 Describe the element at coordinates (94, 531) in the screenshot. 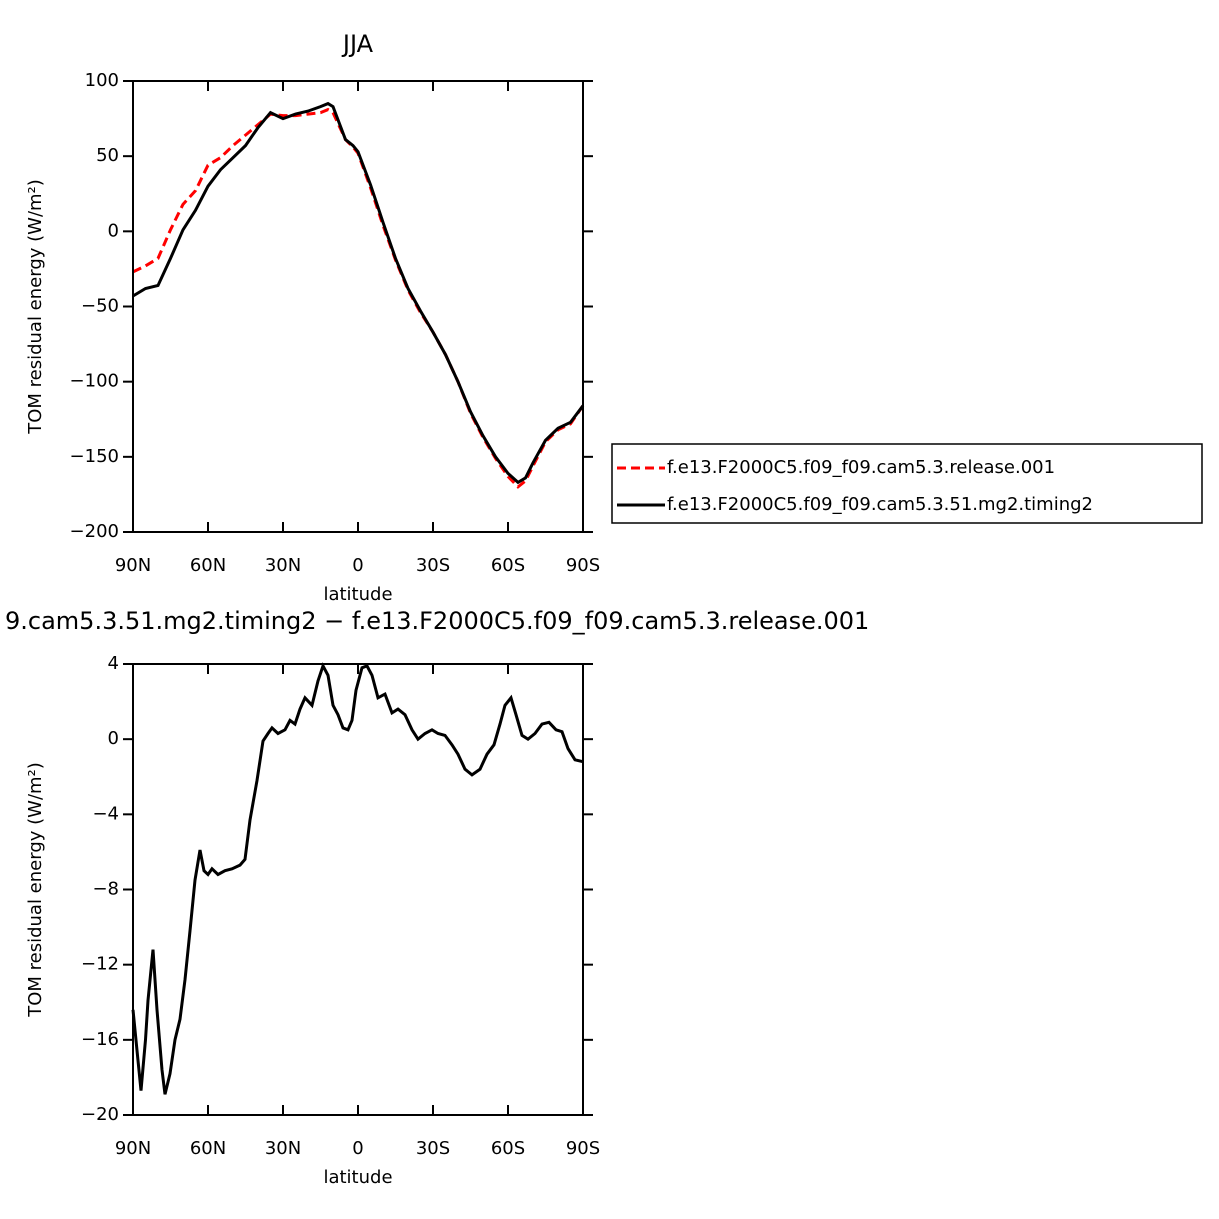

I see `y-tick-label: −200` at that location.